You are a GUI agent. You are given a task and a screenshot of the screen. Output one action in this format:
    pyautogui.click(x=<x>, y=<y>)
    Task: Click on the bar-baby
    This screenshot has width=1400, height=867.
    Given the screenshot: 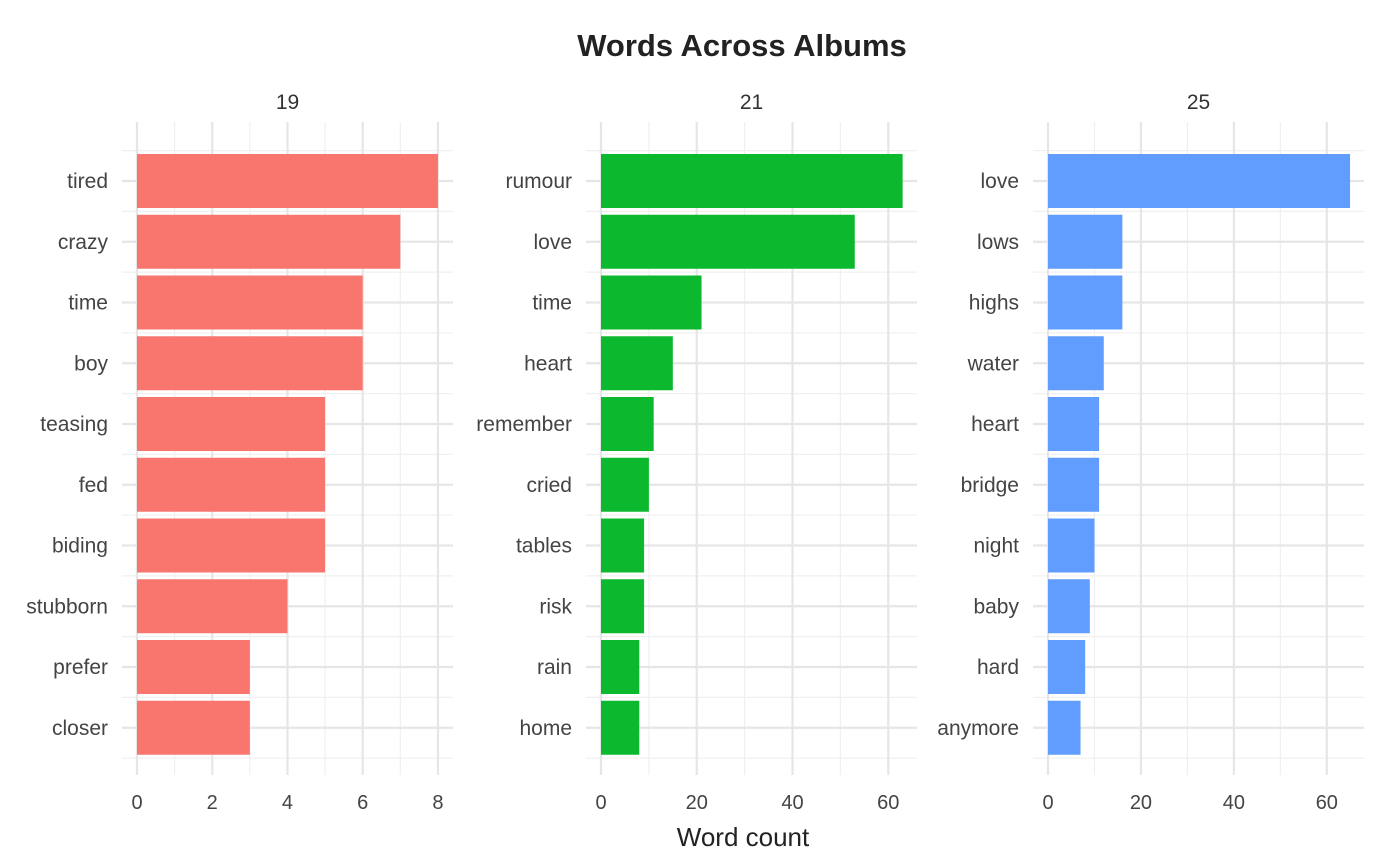 What is the action you would take?
    pyautogui.click(x=1069, y=606)
    